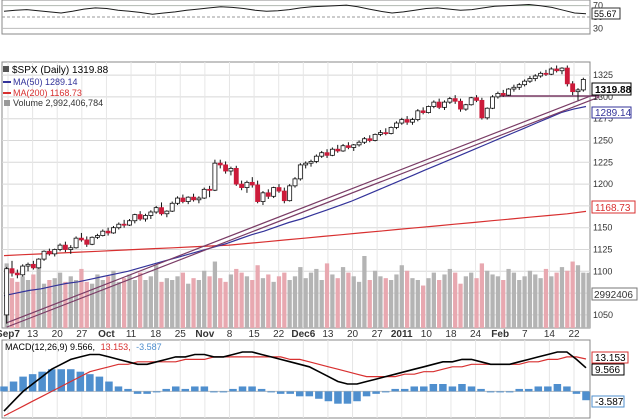  Describe the element at coordinates (204, 334) in the screenshot. I see `x-tick-label: Nov` at that location.